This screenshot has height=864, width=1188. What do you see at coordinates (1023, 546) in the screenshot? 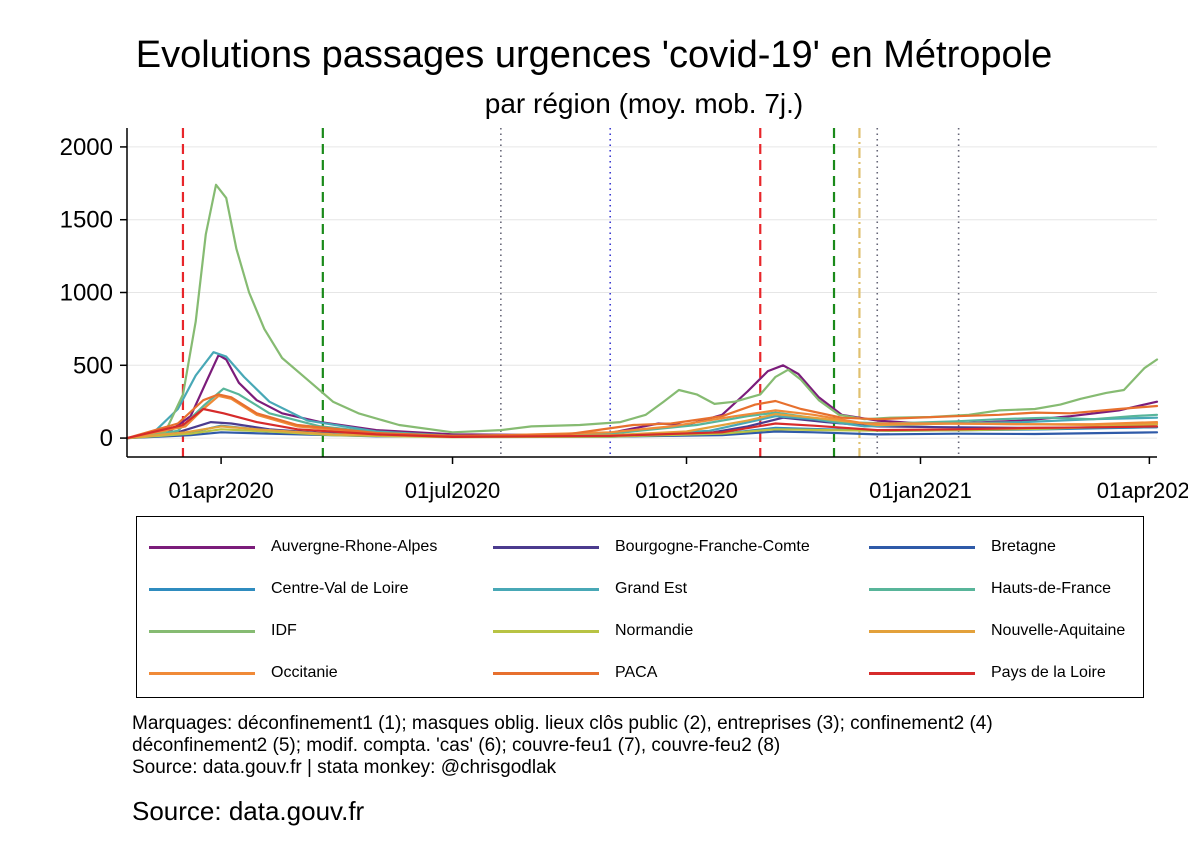
I see `legend-label: Bretagne` at bounding box center [1023, 546].